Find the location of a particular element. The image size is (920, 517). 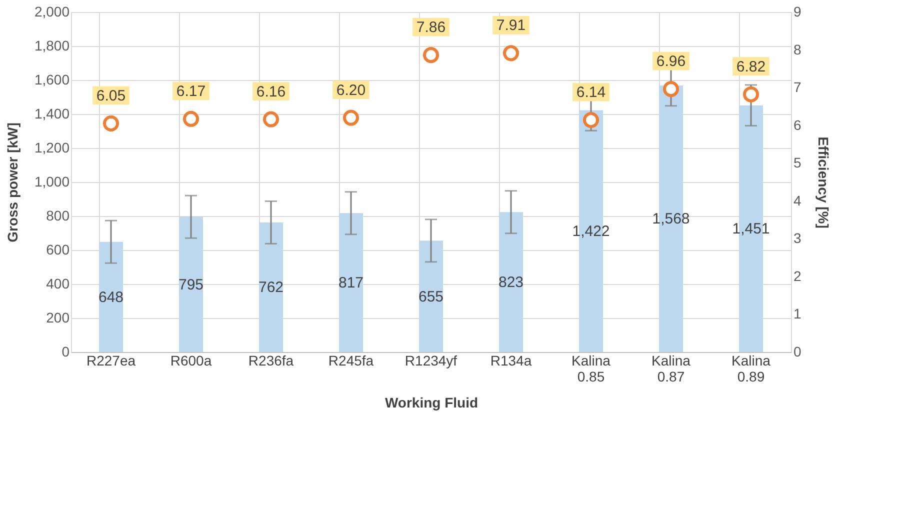

x-tick-label: R236fa is located at coordinates (271, 360).